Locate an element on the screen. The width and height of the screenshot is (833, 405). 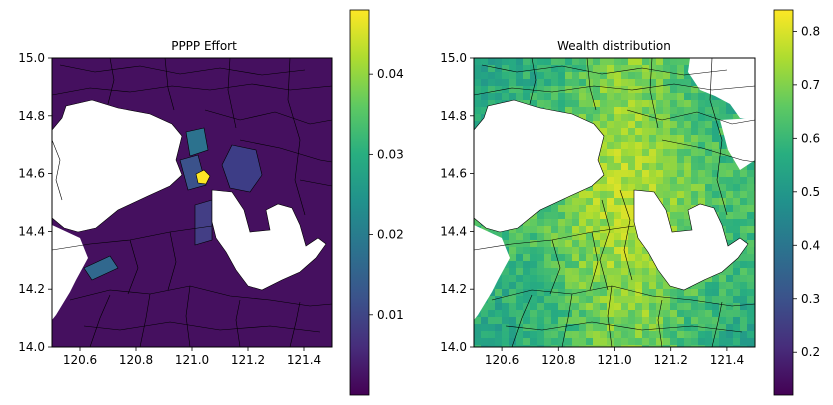
left-xtick-label: 121.4 is located at coordinates (304, 360).